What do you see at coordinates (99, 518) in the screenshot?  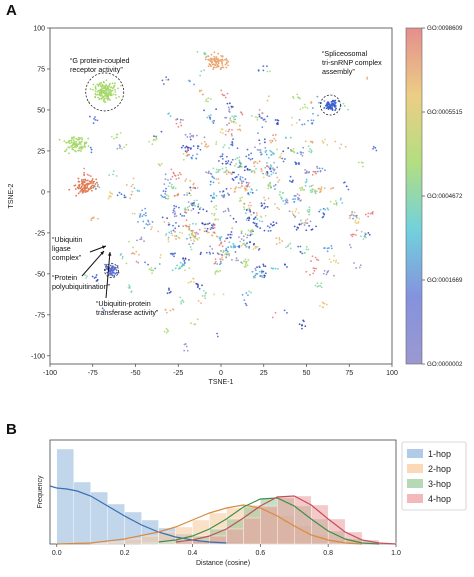 I see `histogram-bar-1-hop` at bounding box center [99, 518].